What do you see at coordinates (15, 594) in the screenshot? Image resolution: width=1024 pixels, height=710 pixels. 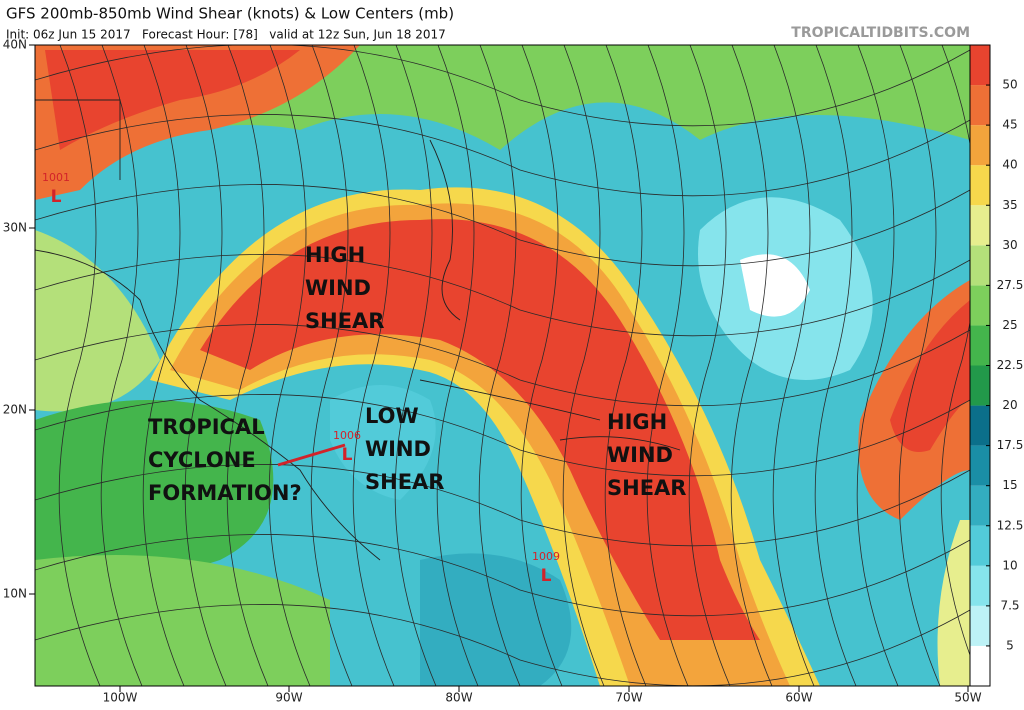 I see `lat-label: 10N` at bounding box center [15, 594].